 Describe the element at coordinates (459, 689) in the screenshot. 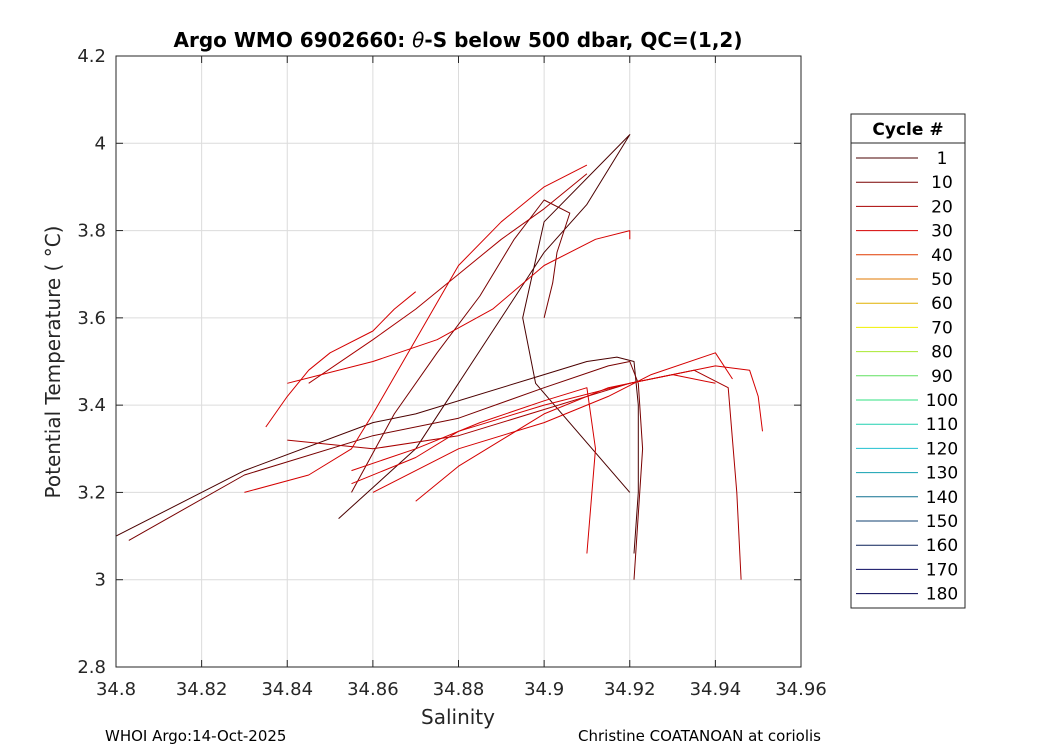

I see `x-tick-label: 34.88` at that location.